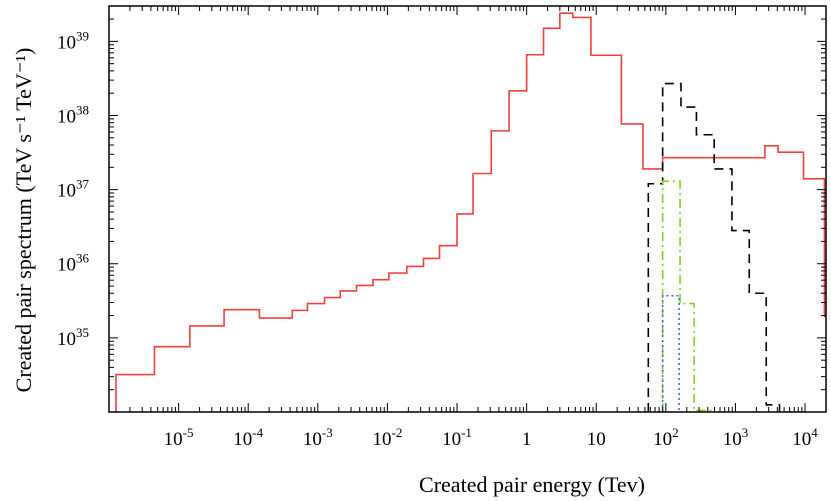 The width and height of the screenshot is (831, 501). I want to click on x-tick-label: 10⁴, so click(805, 437).